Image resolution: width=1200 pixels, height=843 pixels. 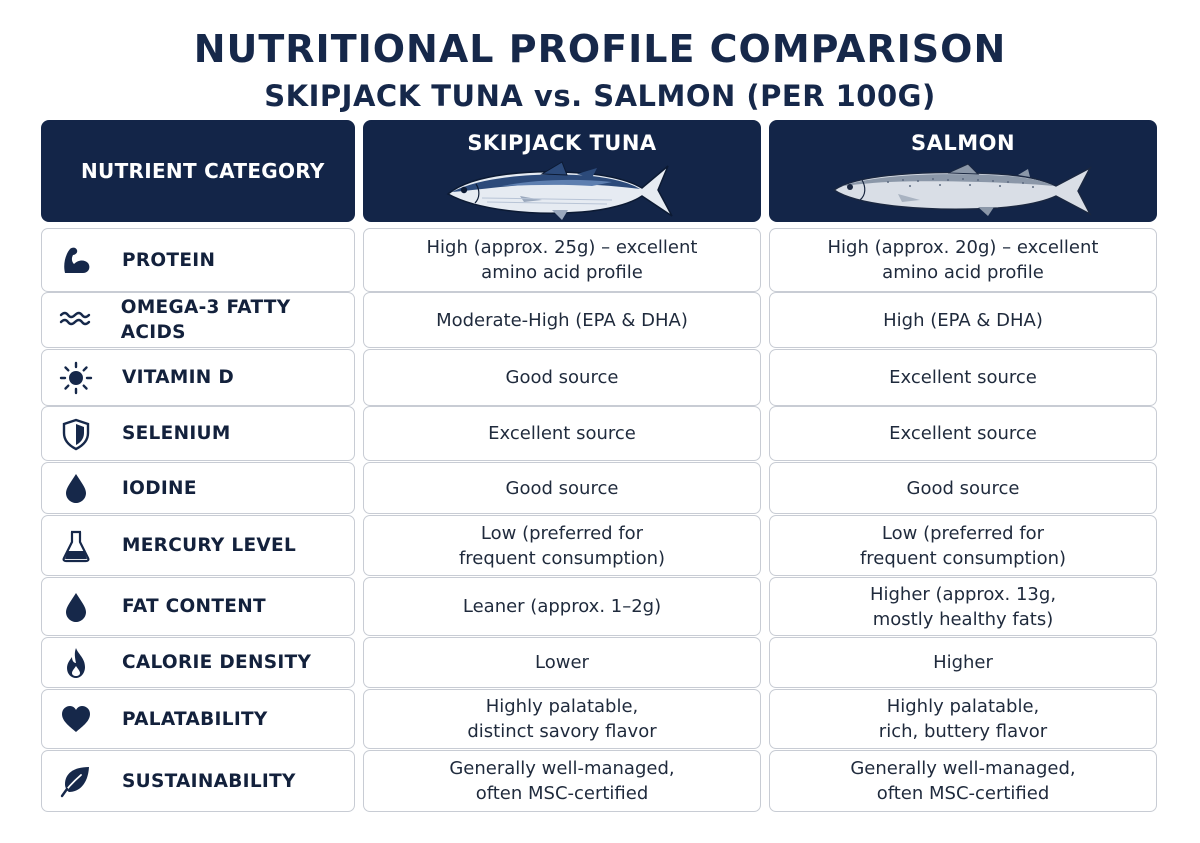 I want to click on tuna-value: Moderate-High (EPA & DHA), so click(x=562, y=320).